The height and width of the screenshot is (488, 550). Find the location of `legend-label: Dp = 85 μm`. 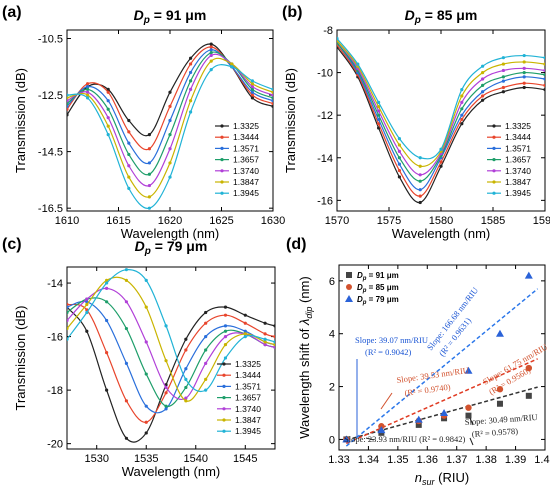

legend-label: Dp = 85 μm is located at coordinates (378, 288).